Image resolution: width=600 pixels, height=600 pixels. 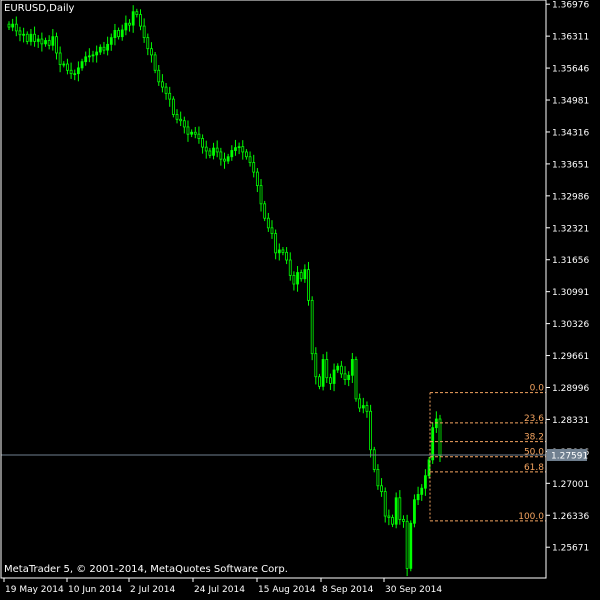 What do you see at coordinates (570, 293) in the screenshot?
I see `y-tick-label: 1.30991` at bounding box center [570, 293].